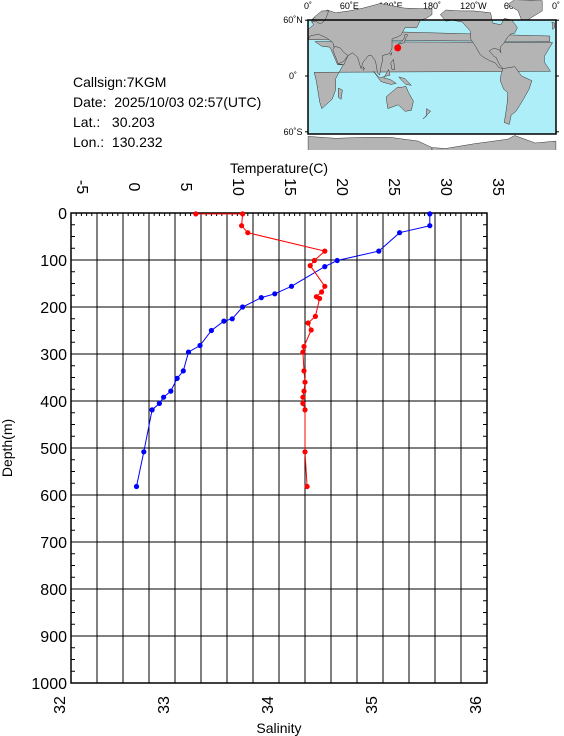 The height and width of the screenshot is (736, 564). What do you see at coordinates (426, 113) in the screenshot?
I see `map-landmass-nz` at bounding box center [426, 113].